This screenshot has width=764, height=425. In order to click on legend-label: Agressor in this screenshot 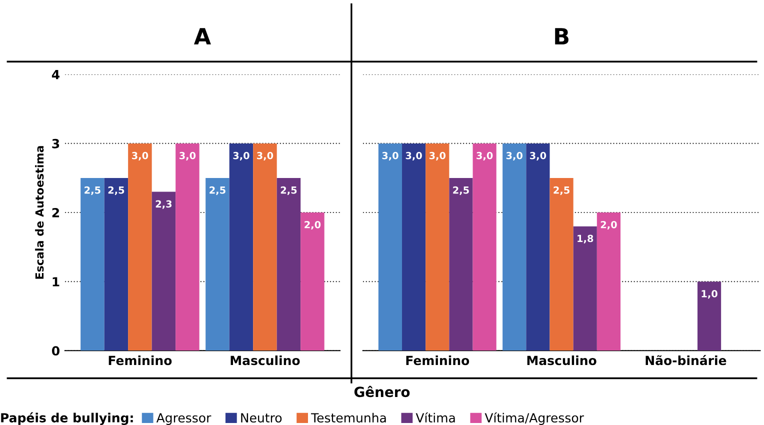, I will do `click(184, 419)`.